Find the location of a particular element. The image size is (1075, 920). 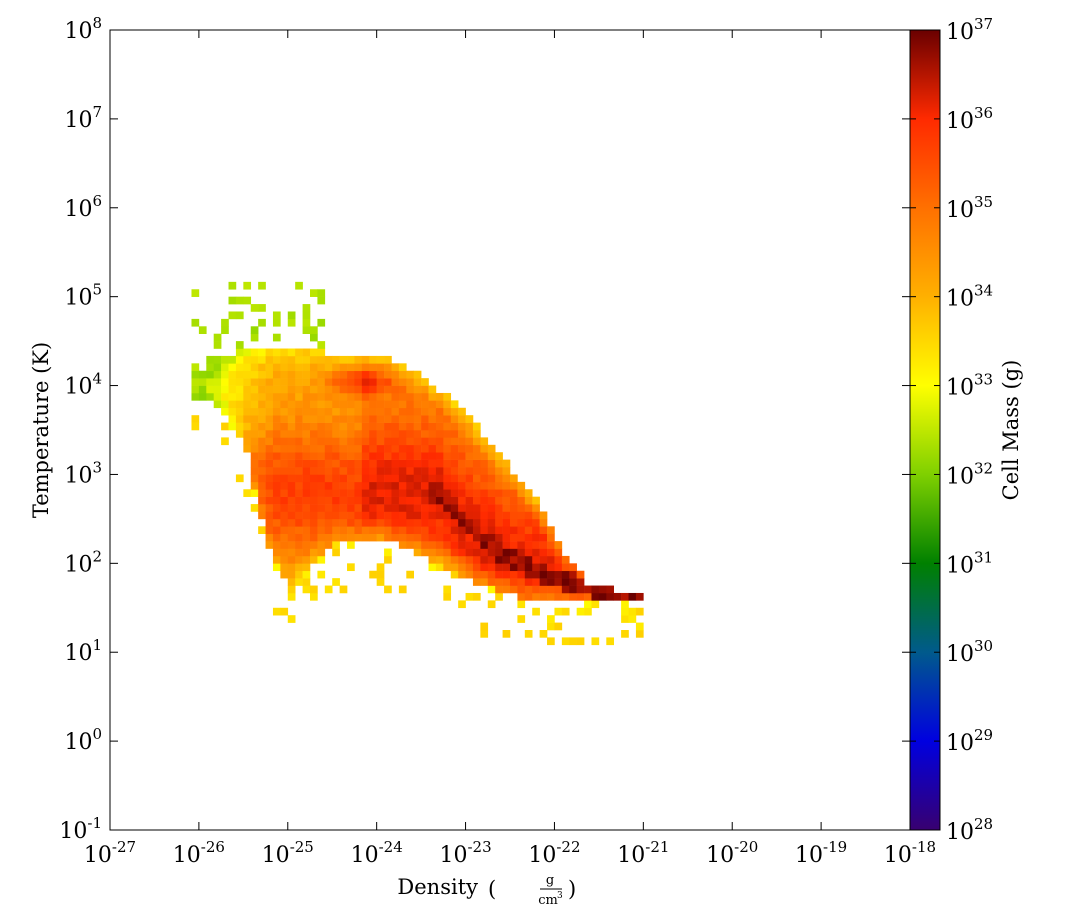

x-tick-label: 10-27 is located at coordinates (110, 853).